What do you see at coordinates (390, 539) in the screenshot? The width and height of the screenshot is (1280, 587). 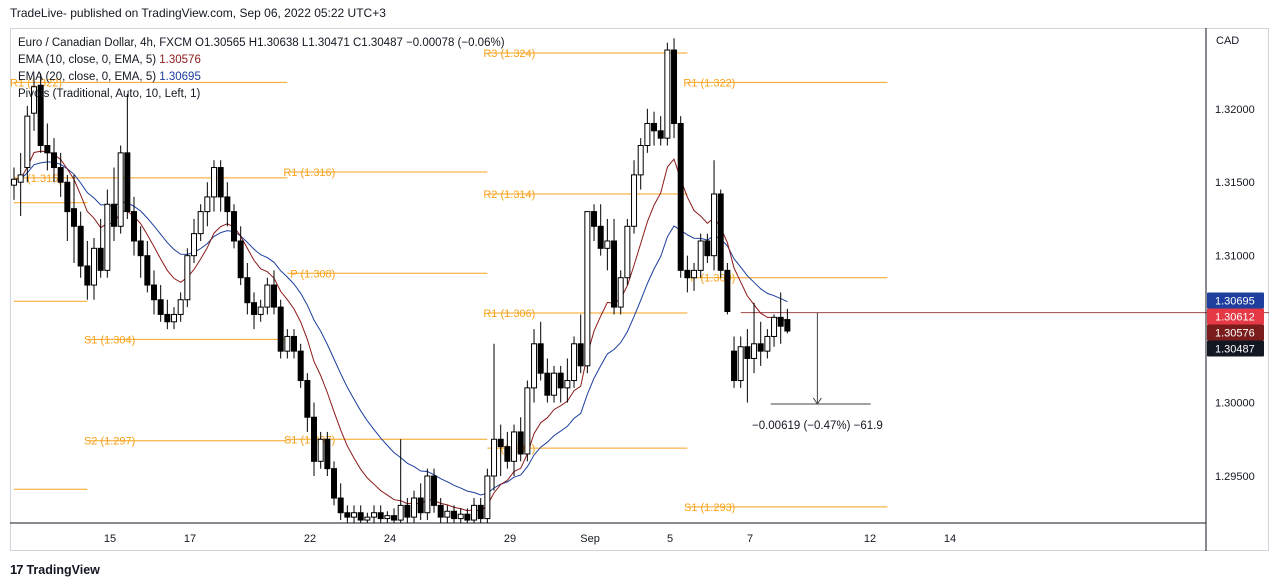 I see `time-tick-label: 24` at bounding box center [390, 539].